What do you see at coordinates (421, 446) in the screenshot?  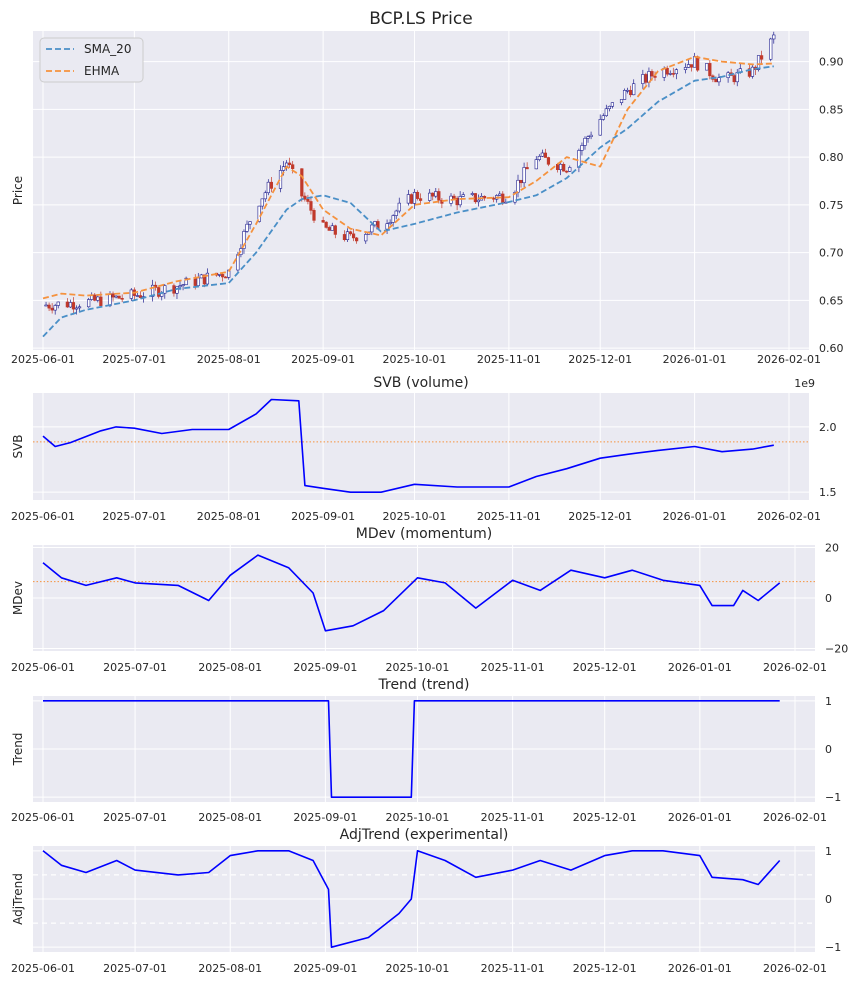 I see `plot-area` at bounding box center [421, 446].